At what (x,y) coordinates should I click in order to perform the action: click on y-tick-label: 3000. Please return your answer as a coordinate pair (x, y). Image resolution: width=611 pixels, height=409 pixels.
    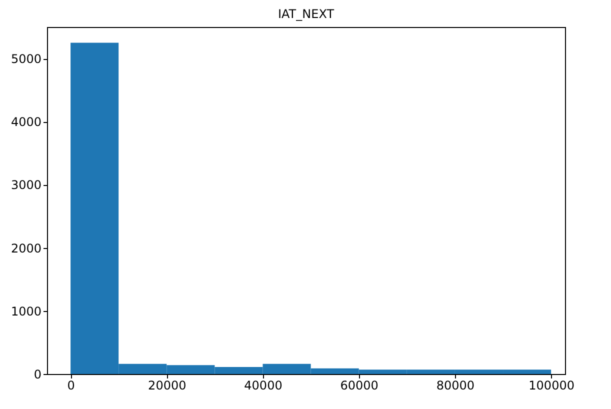
    Looking at the image, I should click on (26, 185).